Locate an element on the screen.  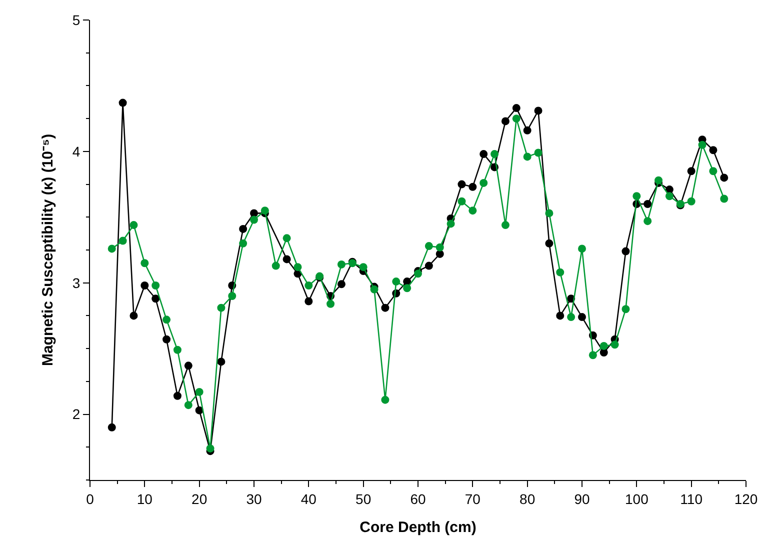
x-axis-title: Core Depth (cm) is located at coordinates (418, 527).